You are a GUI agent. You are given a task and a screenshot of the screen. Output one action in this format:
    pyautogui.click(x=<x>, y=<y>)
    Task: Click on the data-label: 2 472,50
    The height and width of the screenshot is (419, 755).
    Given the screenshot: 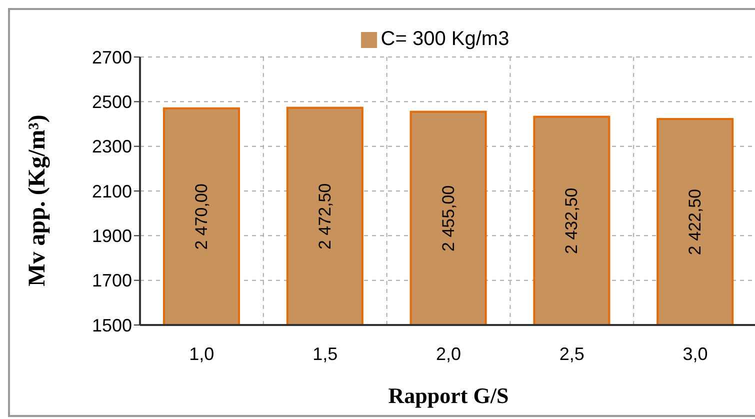 What is the action you would take?
    pyautogui.click(x=324, y=216)
    